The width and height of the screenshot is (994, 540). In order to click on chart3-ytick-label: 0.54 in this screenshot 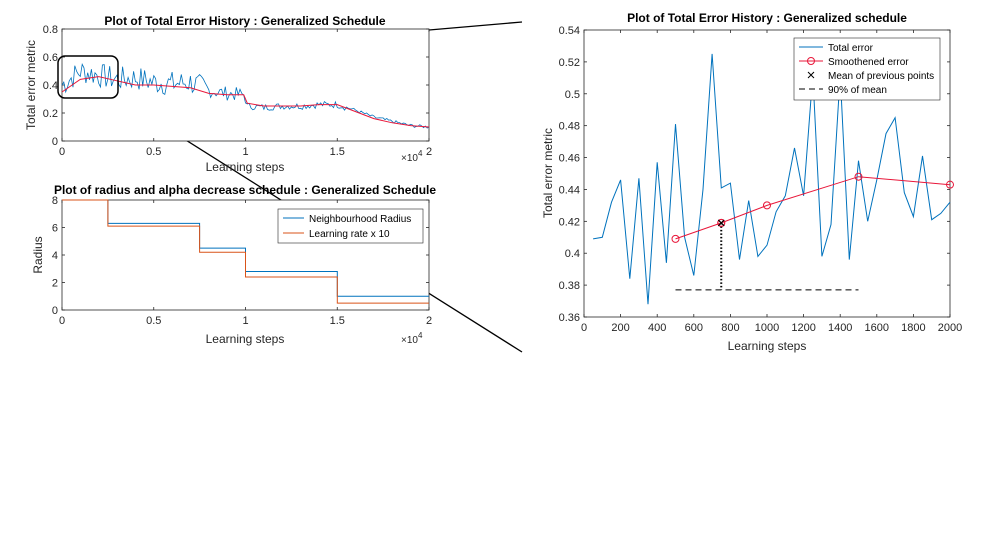, I will do `click(569, 31)`.